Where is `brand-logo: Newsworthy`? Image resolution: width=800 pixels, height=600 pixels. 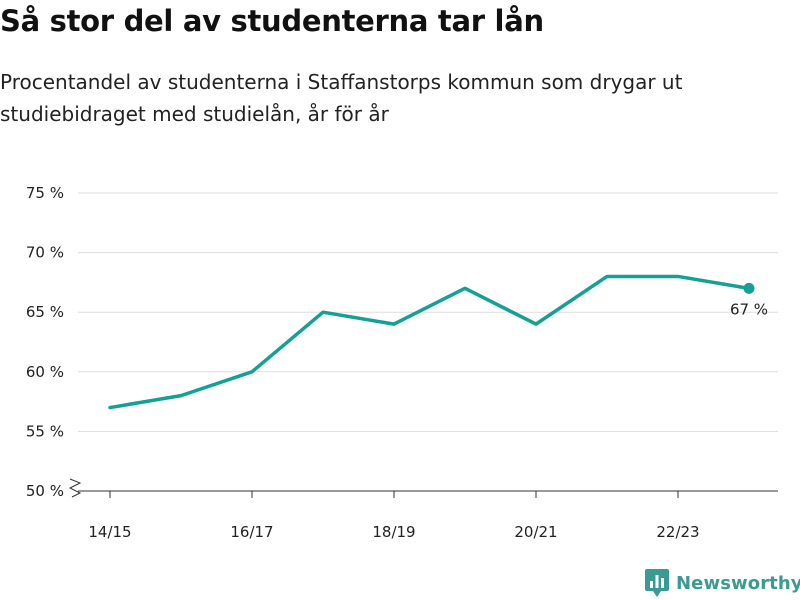
brand-logo: Newsworthy is located at coordinates (722, 583).